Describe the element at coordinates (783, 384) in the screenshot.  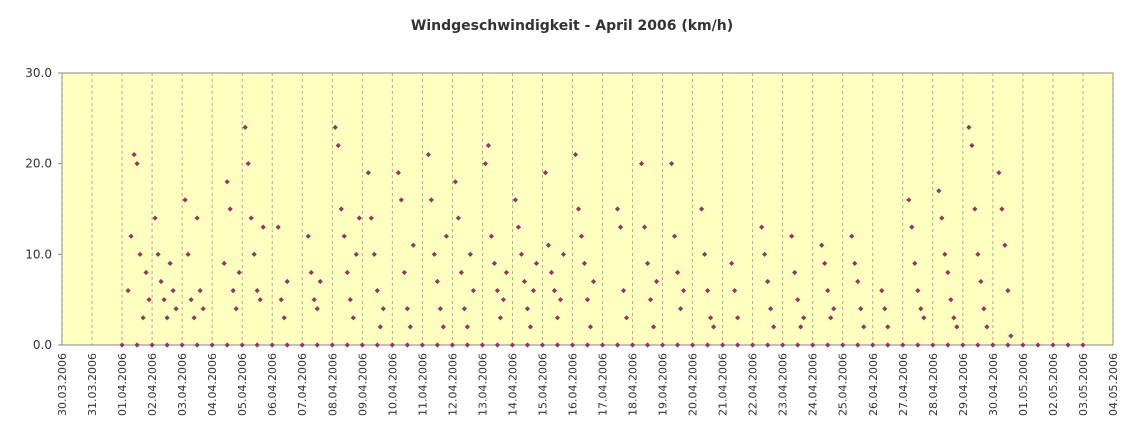
I see `x-tick-label: 23.04.2006` at that location.